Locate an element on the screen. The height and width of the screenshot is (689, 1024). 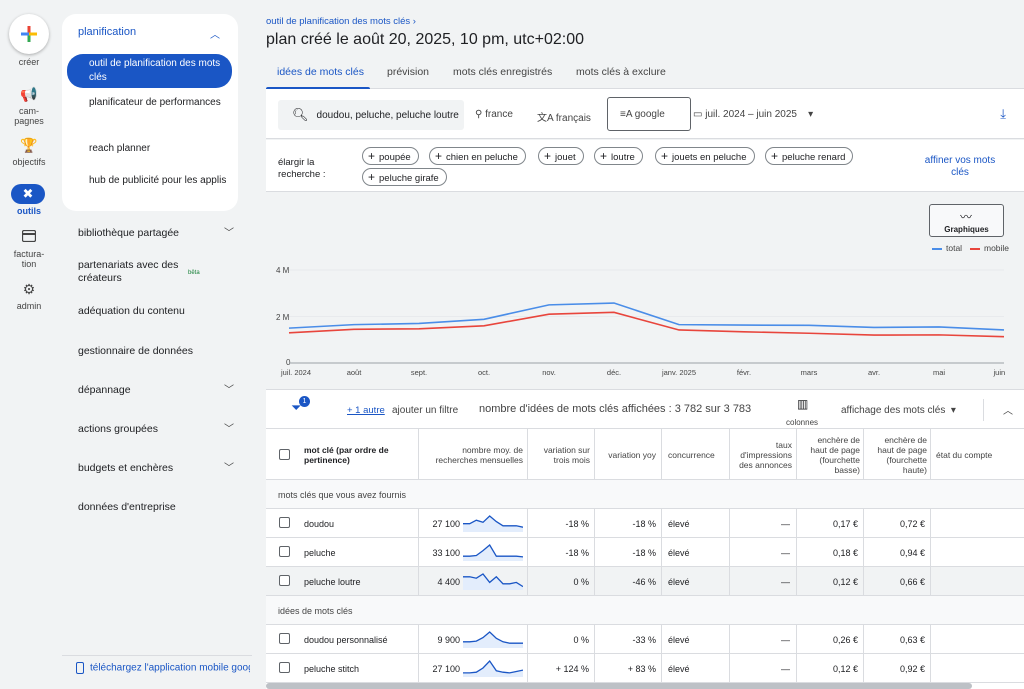
keyword-view-dropdown: affichage des mots clés ▾ is located at coordinates (898, 410).